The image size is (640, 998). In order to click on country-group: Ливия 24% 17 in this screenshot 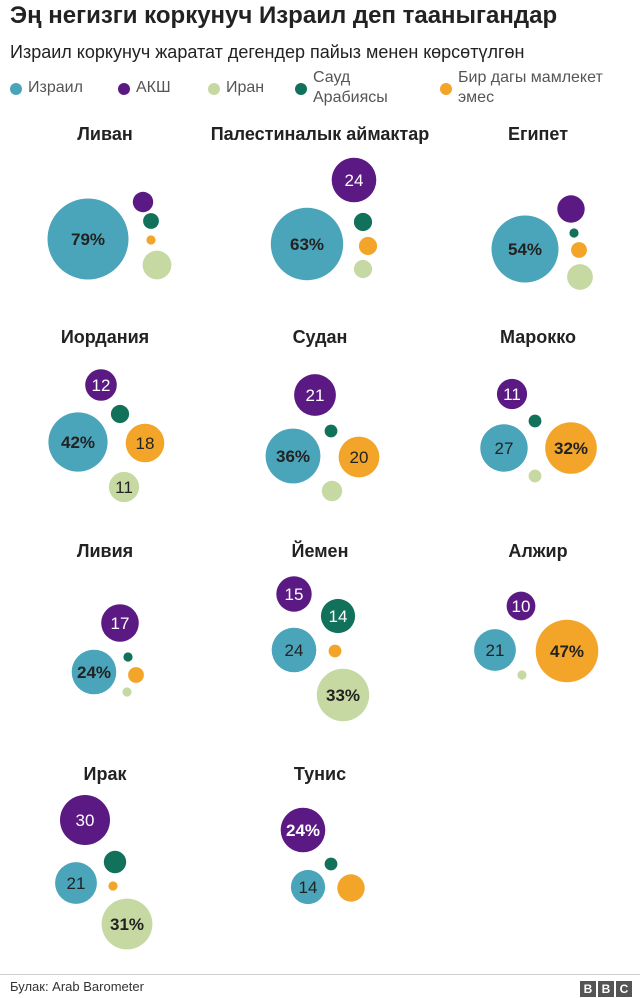, I will do `click(107, 619)`.